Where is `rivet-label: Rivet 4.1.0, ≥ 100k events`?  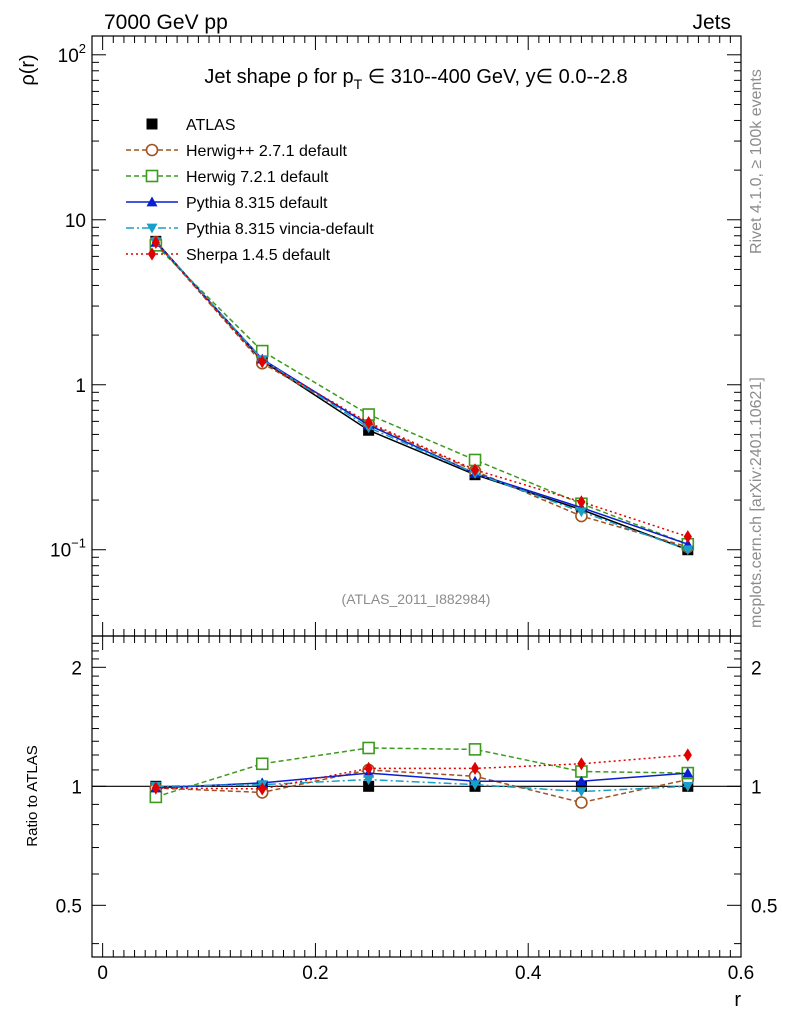 rivet-label: Rivet 4.1.0, ≥ 100k events is located at coordinates (756, 161).